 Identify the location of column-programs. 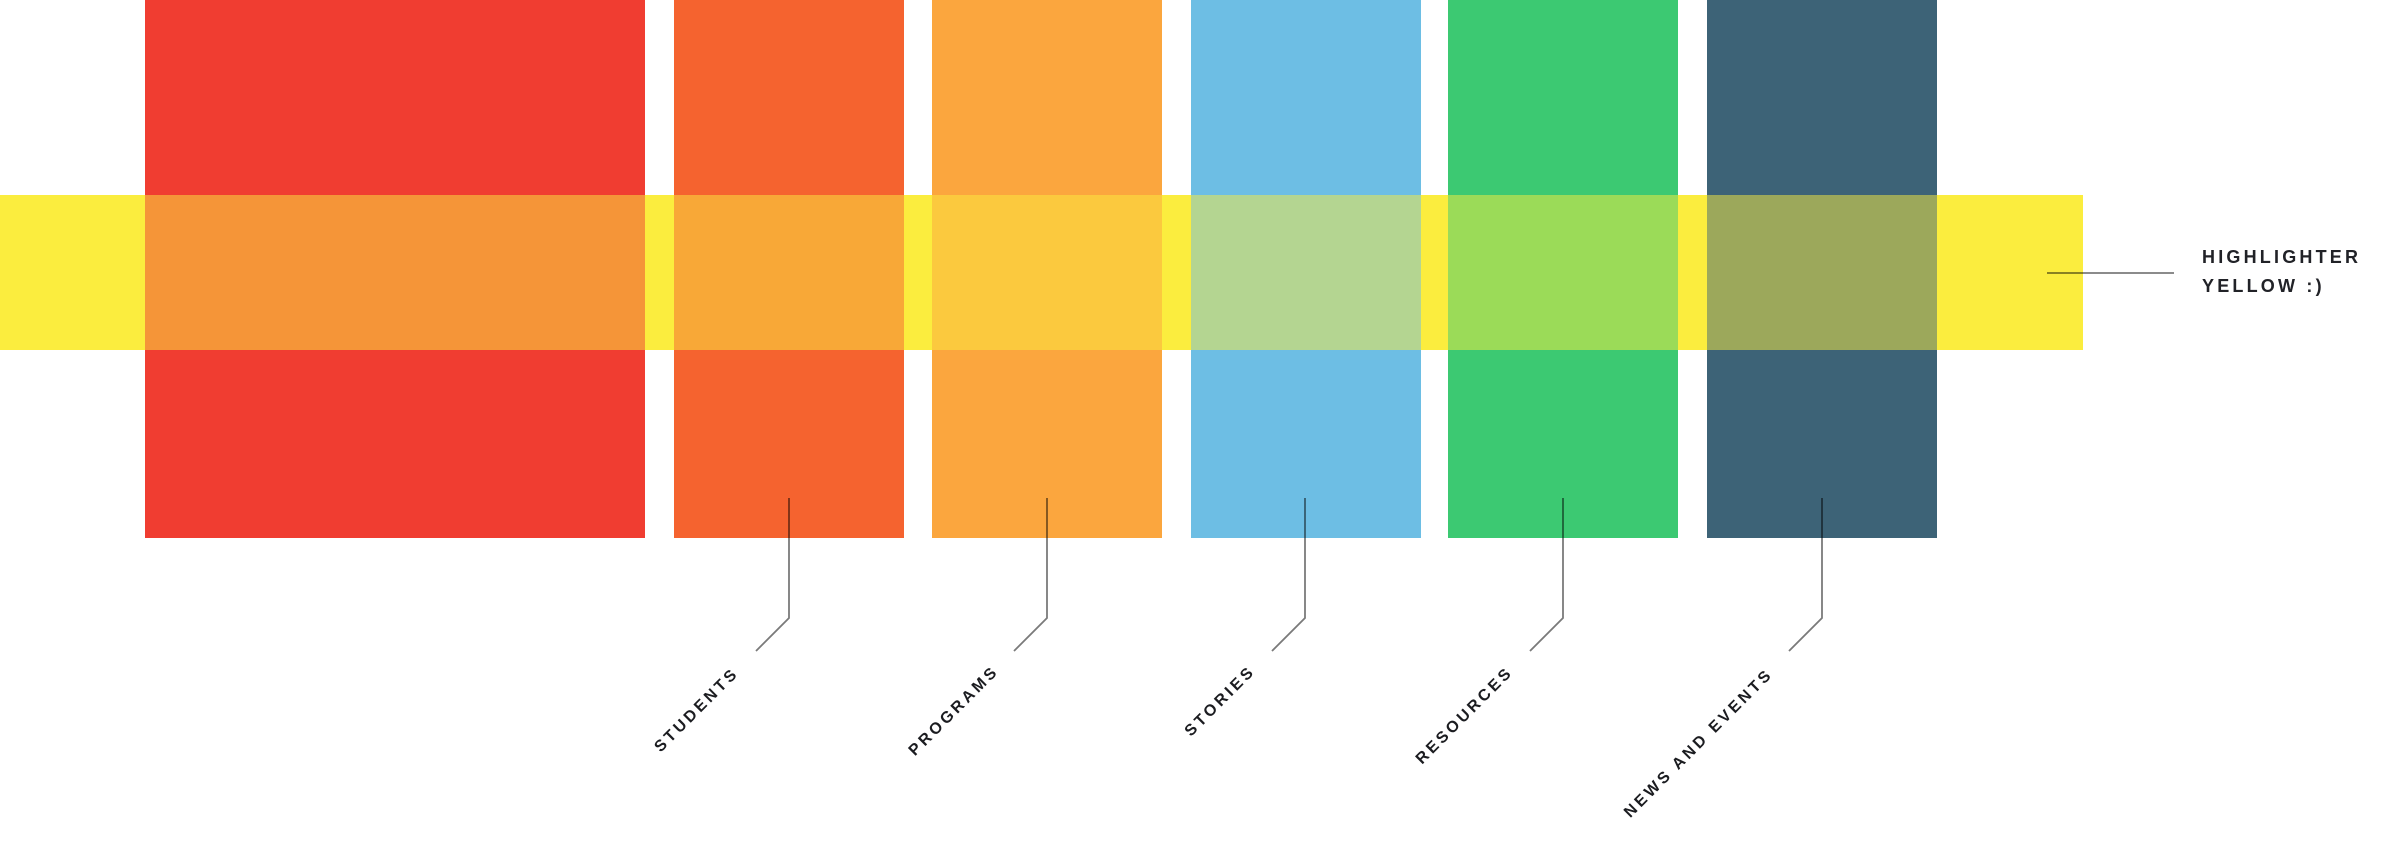
(1047, 269).